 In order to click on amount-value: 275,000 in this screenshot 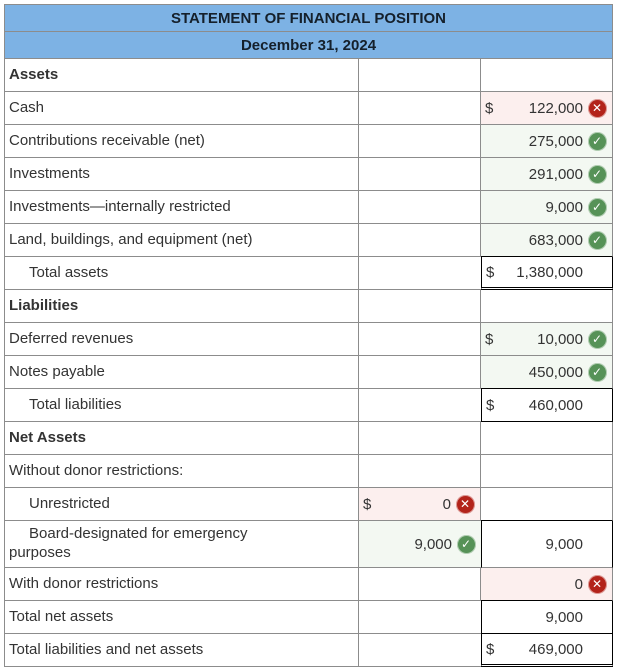, I will do `click(555, 141)`.